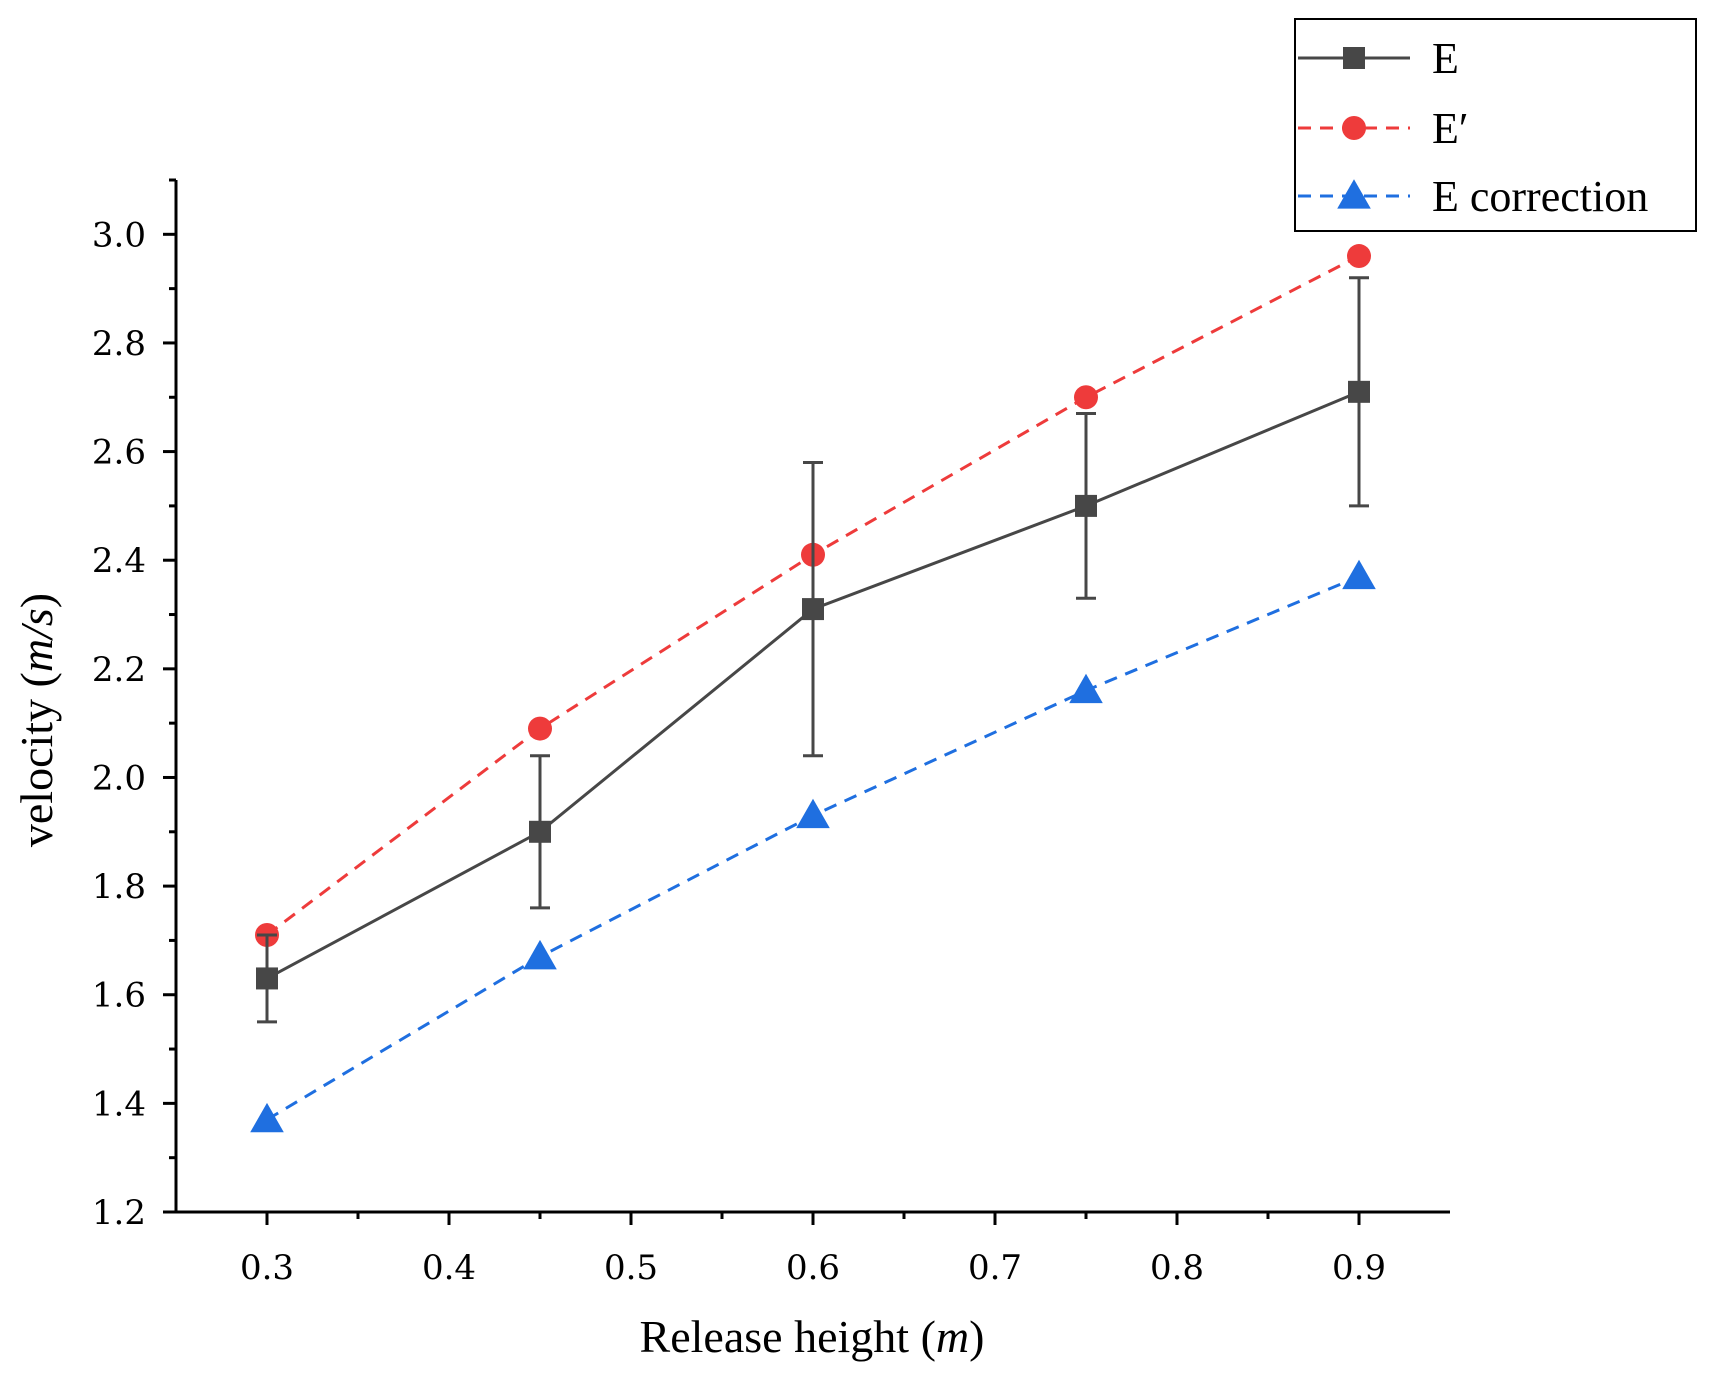 This screenshot has height=1377, width=1712. What do you see at coordinates (813, 1268) in the screenshot?
I see `x-tick-label: 0.6` at bounding box center [813, 1268].